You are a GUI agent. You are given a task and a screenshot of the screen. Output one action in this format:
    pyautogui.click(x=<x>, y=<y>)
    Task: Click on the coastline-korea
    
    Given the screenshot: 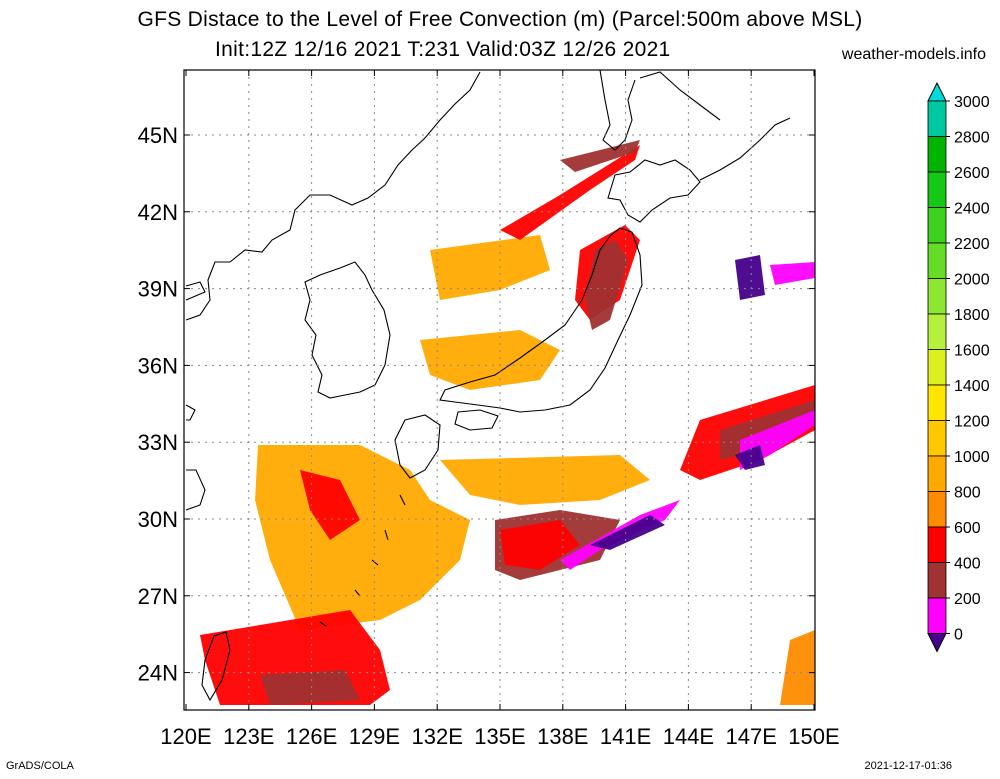 What is the action you would take?
    pyautogui.click(x=347, y=330)
    